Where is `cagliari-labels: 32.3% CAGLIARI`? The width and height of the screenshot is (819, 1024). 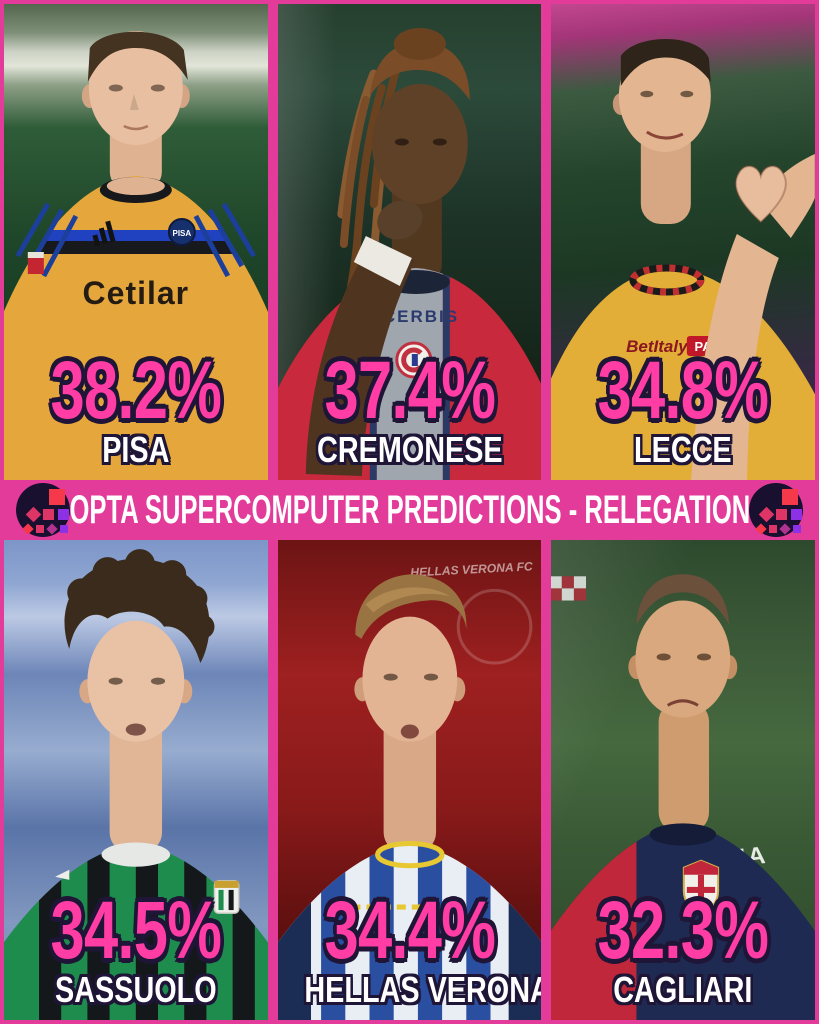 cagliari-labels: 32.3% CAGLIARI is located at coordinates (683, 947).